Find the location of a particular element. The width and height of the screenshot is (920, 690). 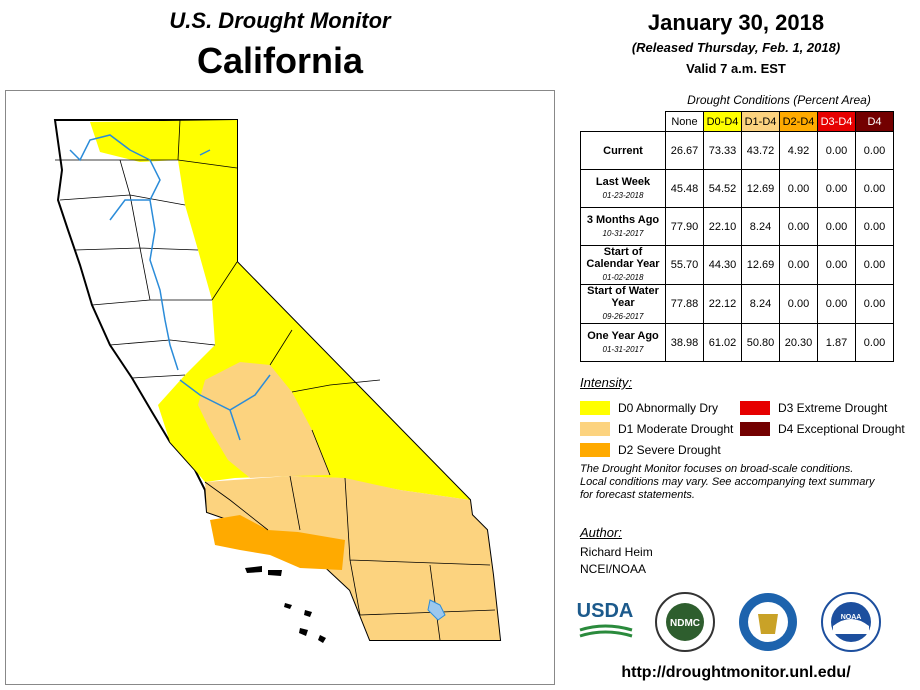

column-header: D2-D4 is located at coordinates (798, 121).